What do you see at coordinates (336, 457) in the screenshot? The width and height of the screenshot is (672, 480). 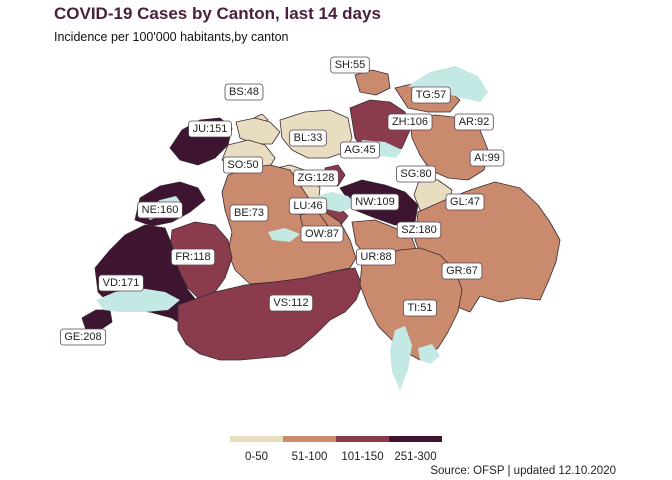 I see `legend-labels: 0-50 51-100 101-150 251-300` at bounding box center [336, 457].